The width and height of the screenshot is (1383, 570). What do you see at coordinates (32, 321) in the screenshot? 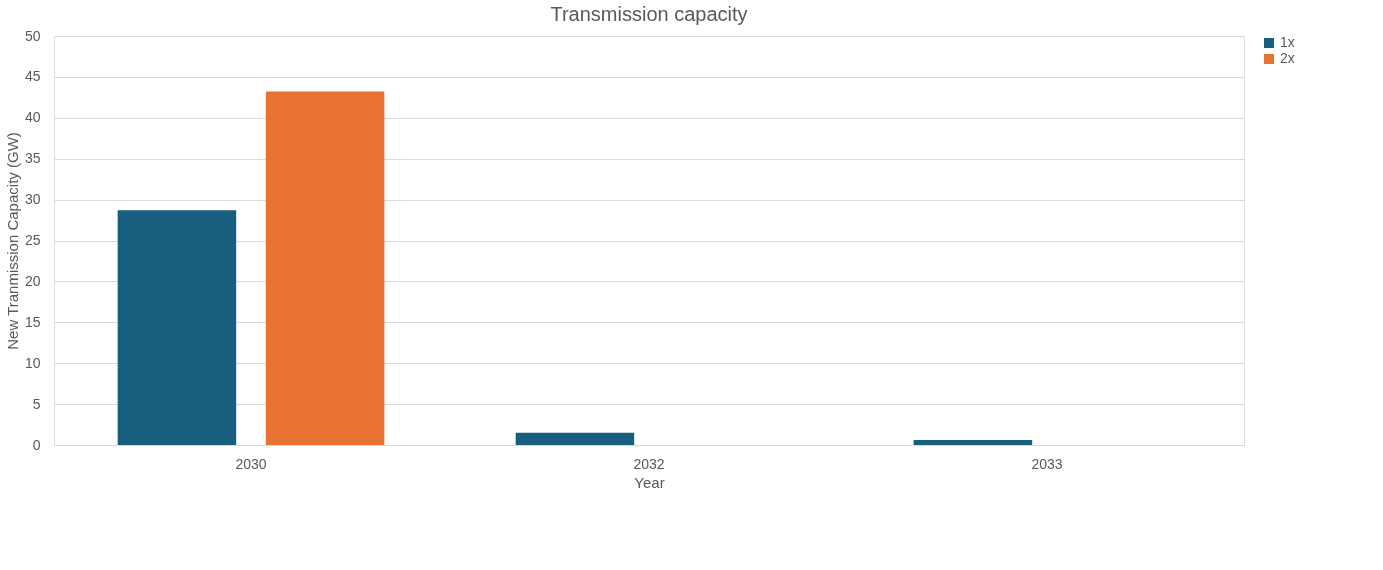
I see `y-tick-label: 15` at bounding box center [32, 321].